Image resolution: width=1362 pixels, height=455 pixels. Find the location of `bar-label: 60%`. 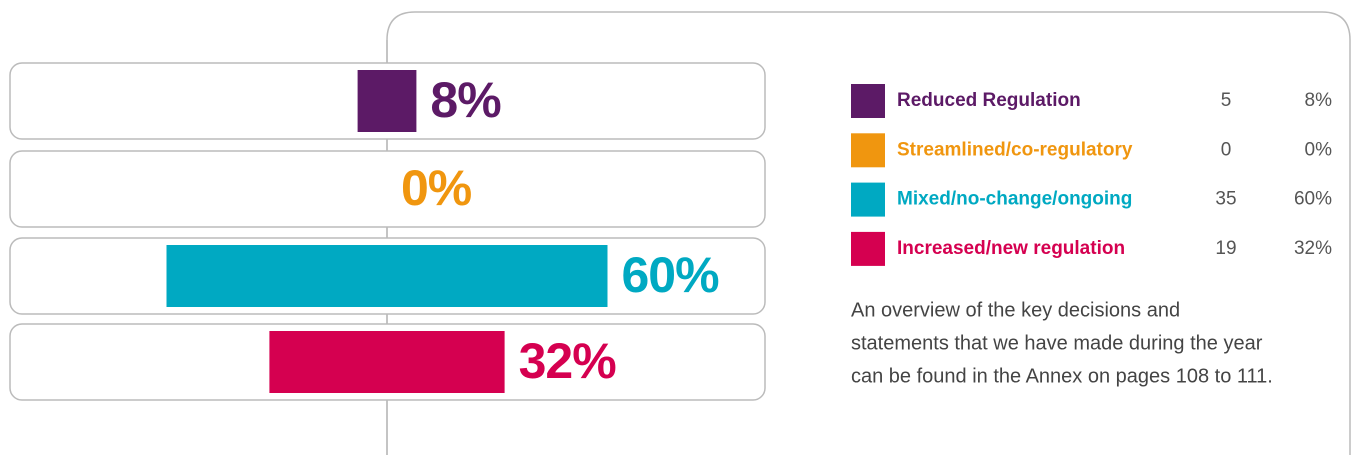

bar-label: 60% is located at coordinates (671, 275).